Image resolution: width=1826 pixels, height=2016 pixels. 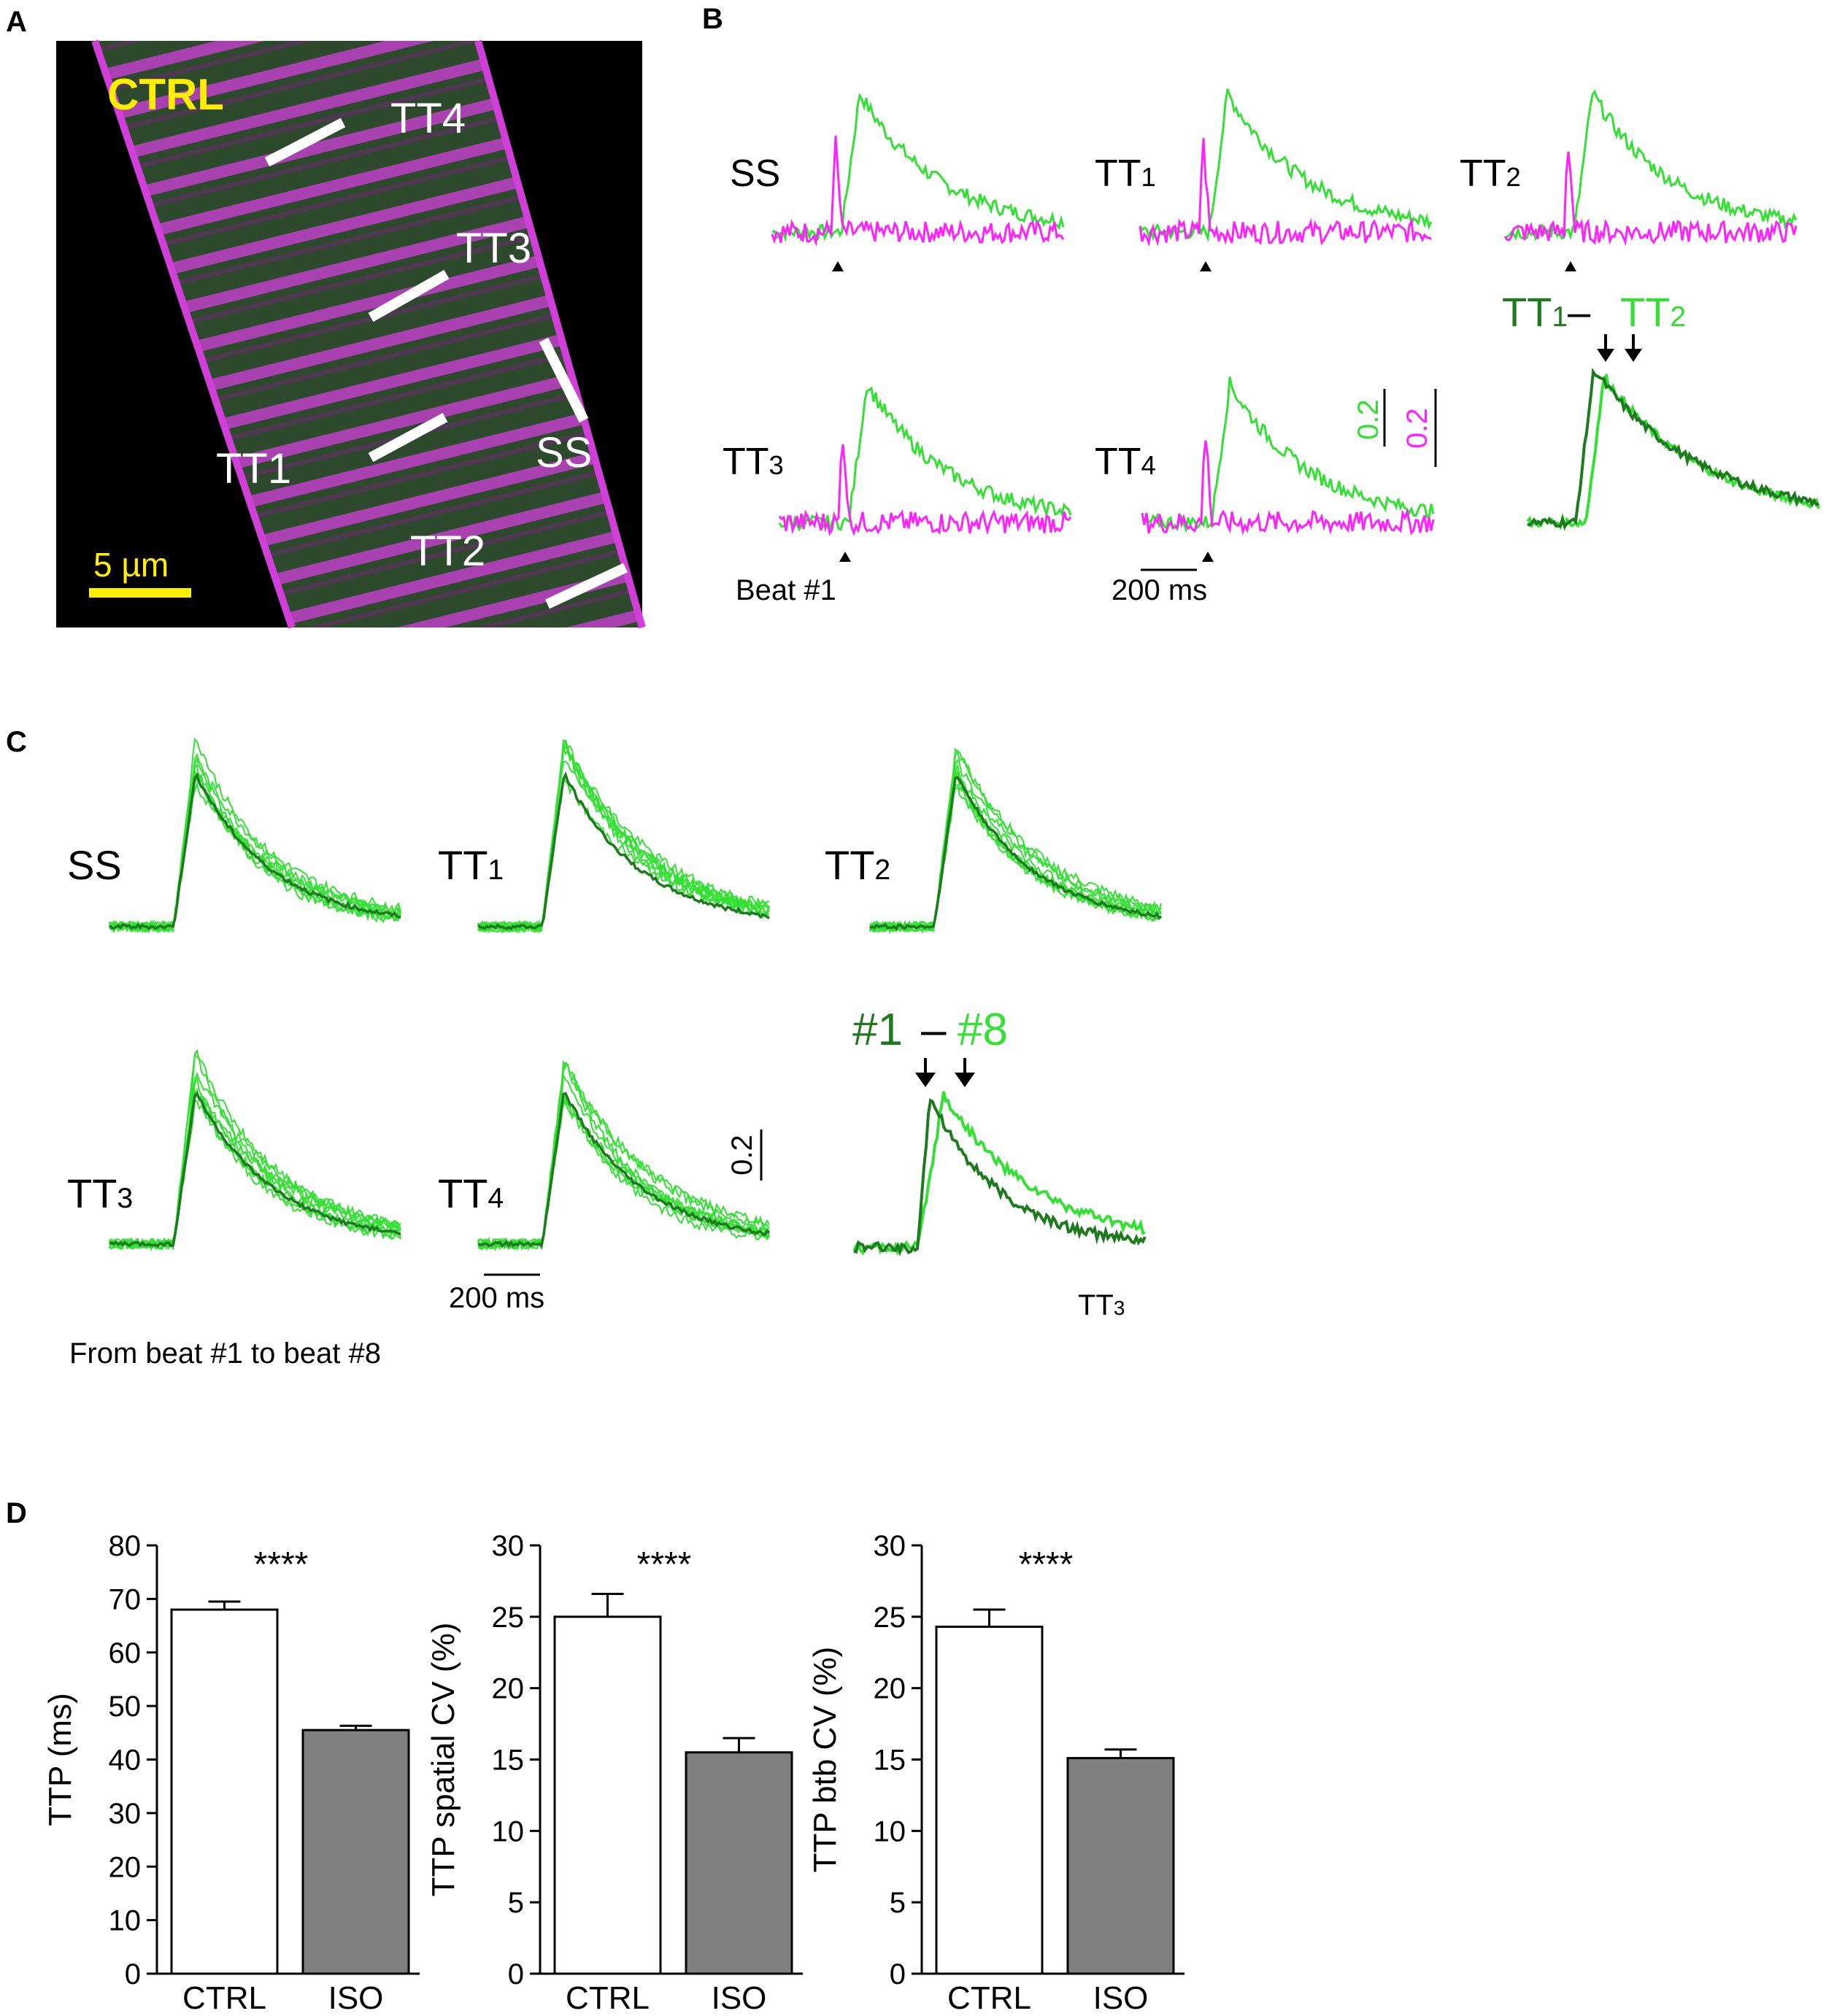 What do you see at coordinates (428, 118) in the screenshot?
I see `region-label-tt4: TT4` at bounding box center [428, 118].